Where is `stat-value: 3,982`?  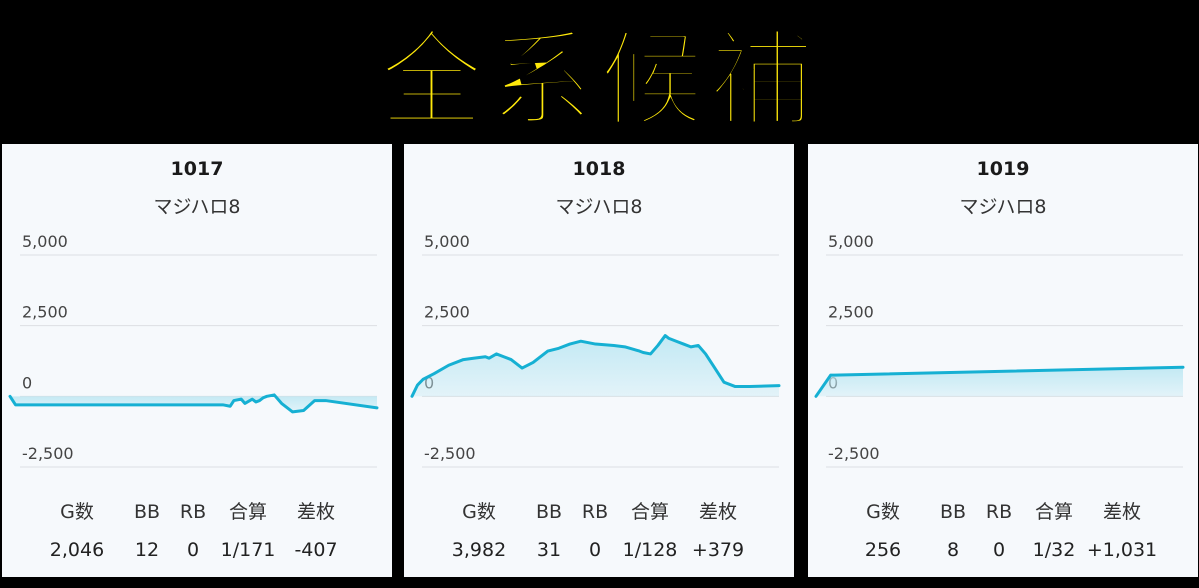 stat-value: 3,982 is located at coordinates (479, 550).